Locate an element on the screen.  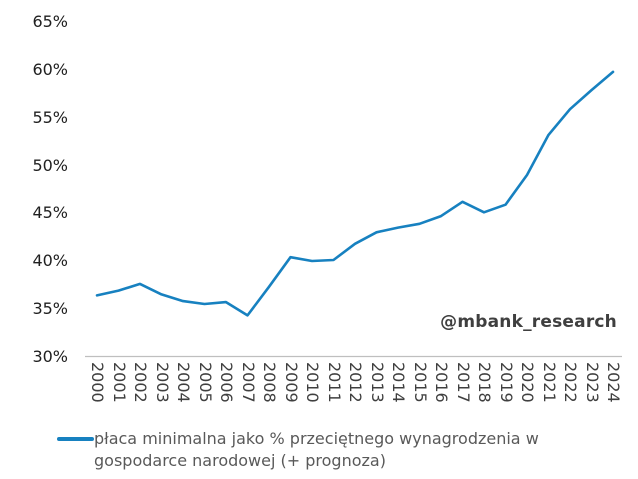
y-axis-tick-label: 30% is located at coordinates (50, 356).